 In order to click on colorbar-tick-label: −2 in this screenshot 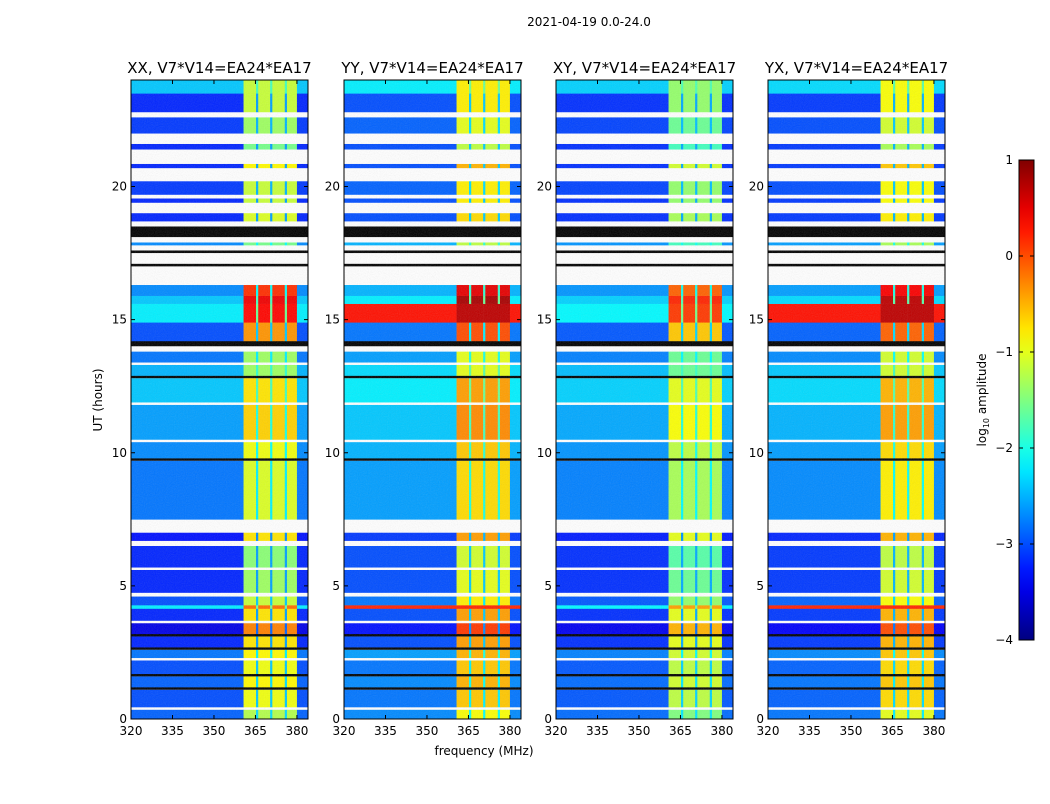, I will do `click(1004, 448)`.